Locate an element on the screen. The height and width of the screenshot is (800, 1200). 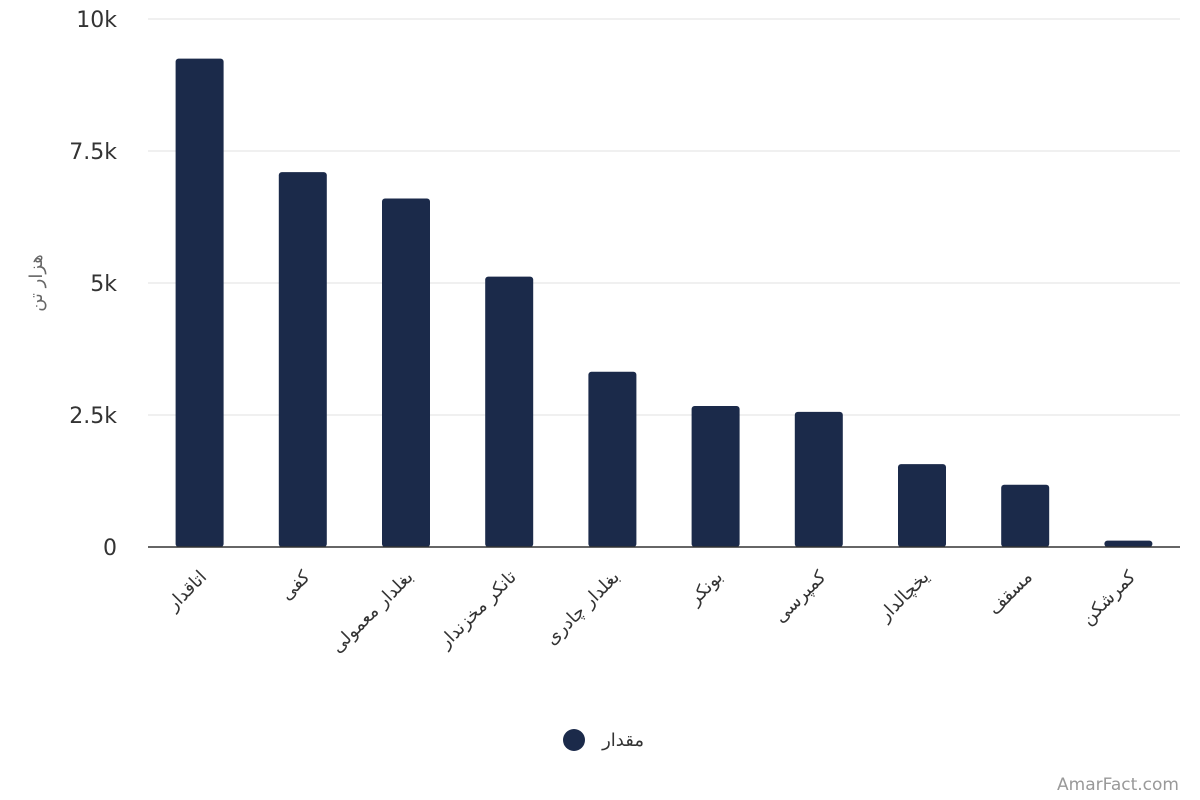
y-axis-ticks: 0 2.5k 5k 7.5k 10k is located at coordinates (93, 284).